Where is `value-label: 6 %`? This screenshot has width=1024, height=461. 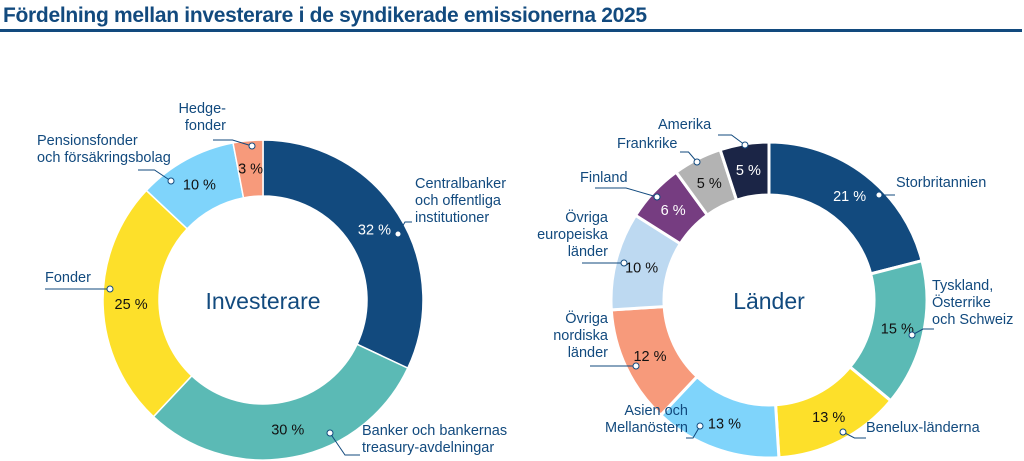
value-label: 6 % is located at coordinates (673, 211).